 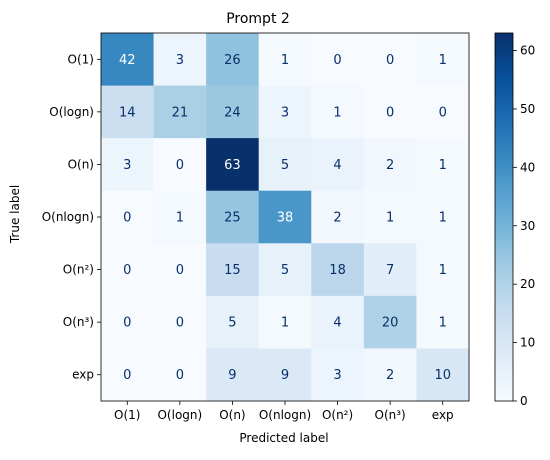 I want to click on cell-value-label: 24, so click(x=232, y=112).